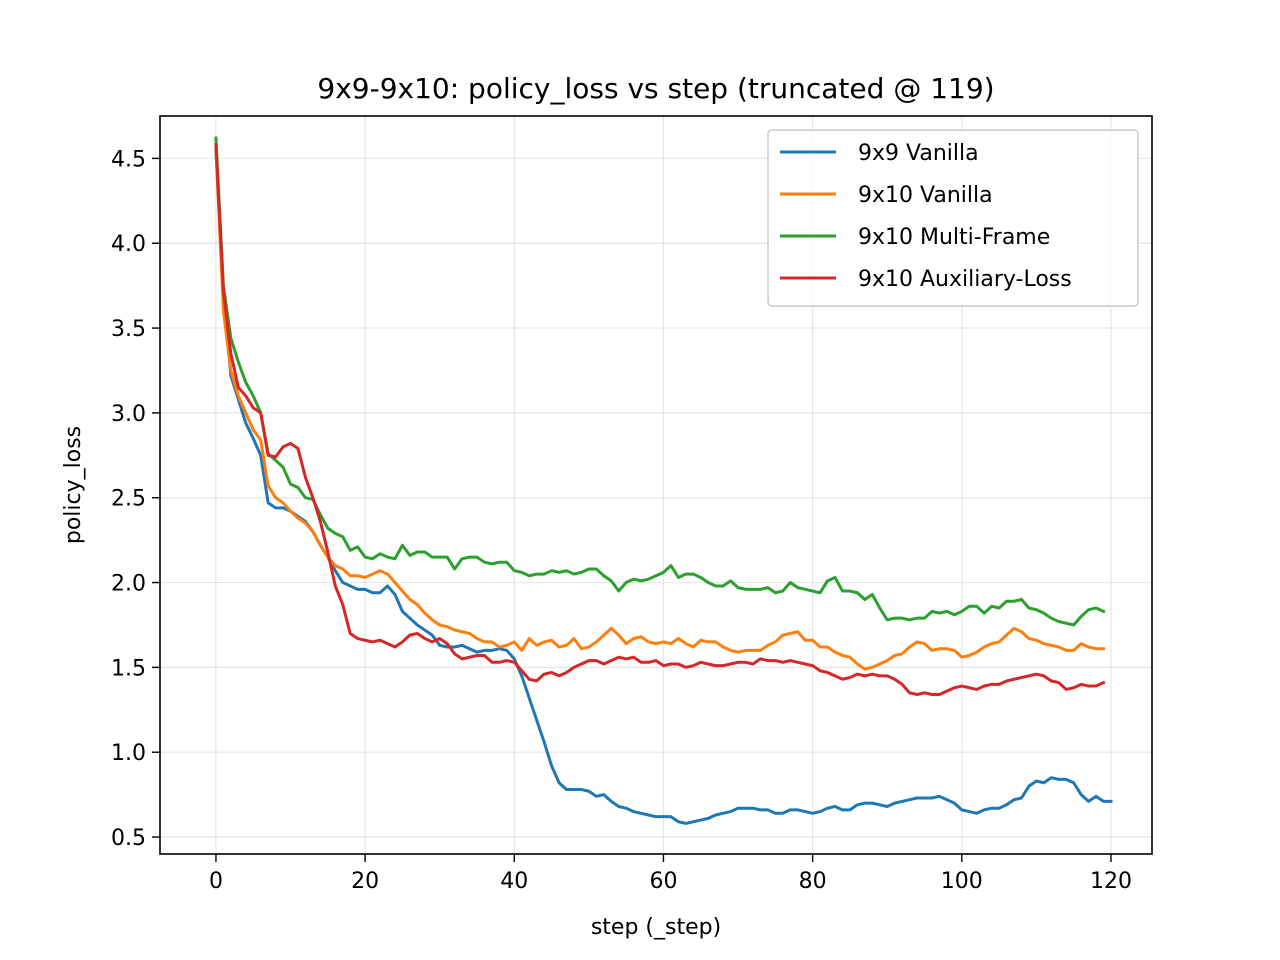  Describe the element at coordinates (954, 237) in the screenshot. I see `legend-label: 9x10 Multi-Frame` at that location.